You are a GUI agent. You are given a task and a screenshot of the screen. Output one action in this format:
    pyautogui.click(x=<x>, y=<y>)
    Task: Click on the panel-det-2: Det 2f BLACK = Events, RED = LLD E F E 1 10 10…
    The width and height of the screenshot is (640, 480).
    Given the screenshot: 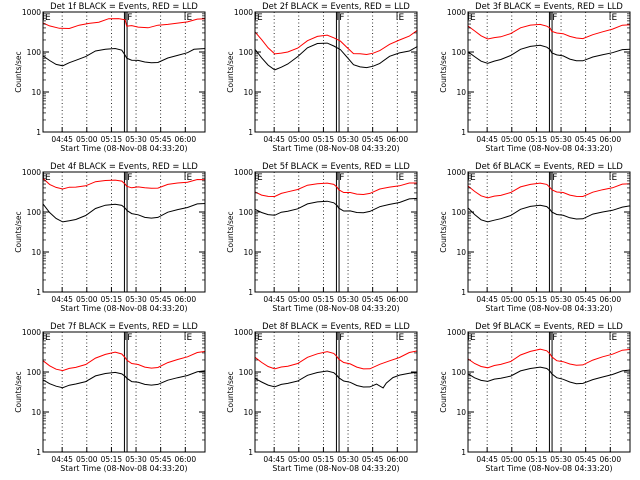 What is the action you would take?
    pyautogui.click(x=322, y=77)
    